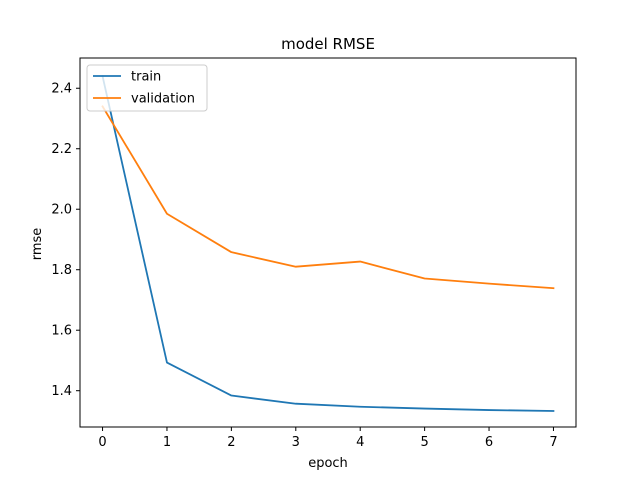 The height and width of the screenshot is (480, 640). Describe the element at coordinates (147, 88) in the screenshot. I see `legend: train validation` at that location.